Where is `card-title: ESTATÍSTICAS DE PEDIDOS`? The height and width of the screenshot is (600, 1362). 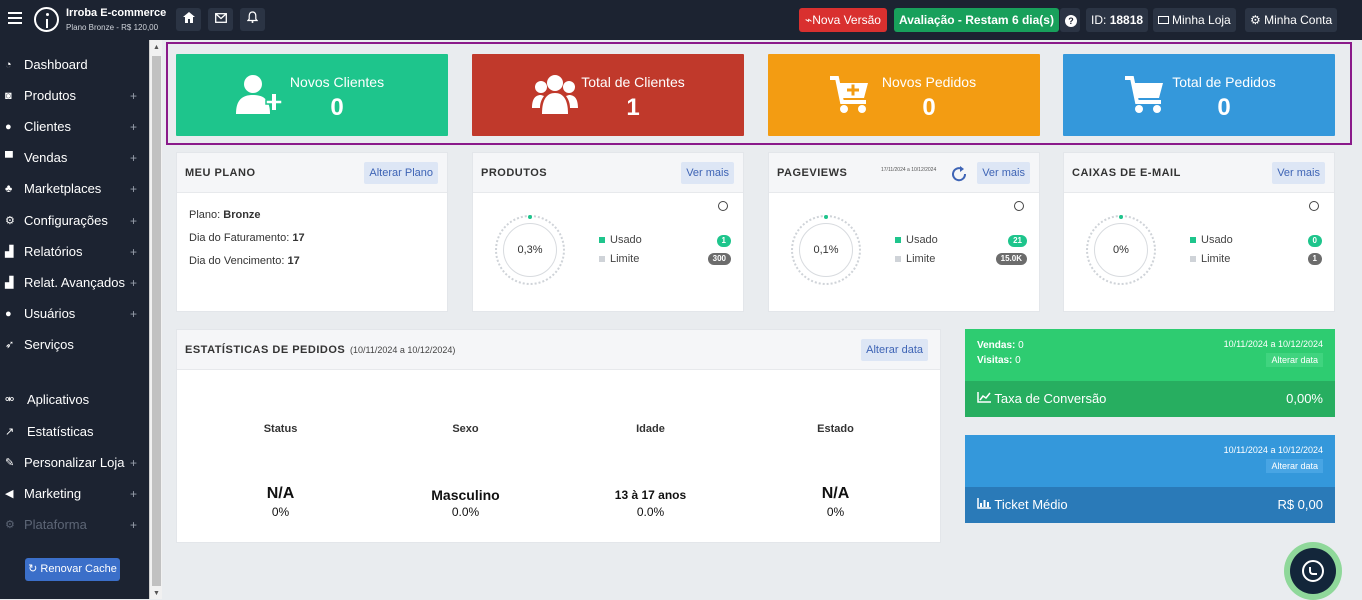 card-title: ESTATÍSTICAS DE PEDIDOS is located at coordinates (265, 350).